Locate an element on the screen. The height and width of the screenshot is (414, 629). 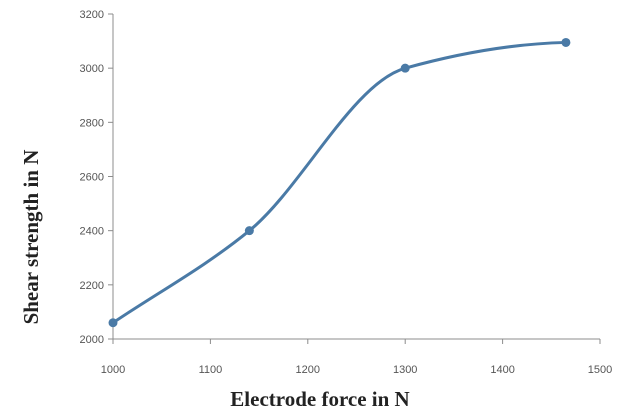
y-axis: 2000 2200 2400 2600 2800 3000 3200 is located at coordinates (97, 177).